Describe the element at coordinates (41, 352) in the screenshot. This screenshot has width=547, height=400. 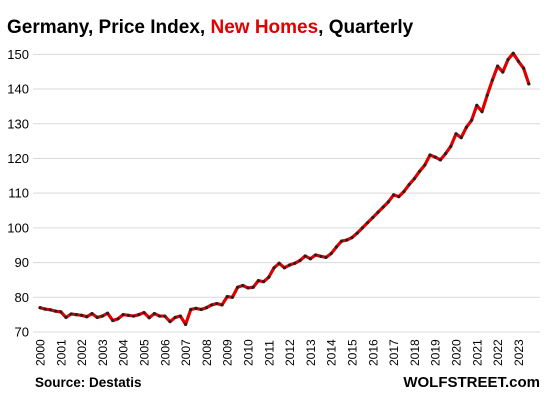
I see `x-tick-label: 2000` at that location.